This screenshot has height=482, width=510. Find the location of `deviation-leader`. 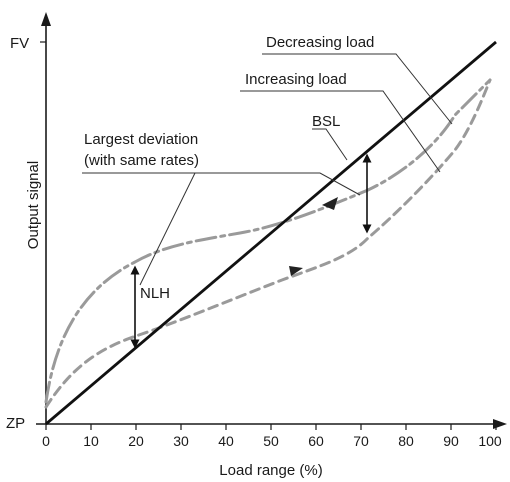

deviation-leader is located at coordinates (221, 184).